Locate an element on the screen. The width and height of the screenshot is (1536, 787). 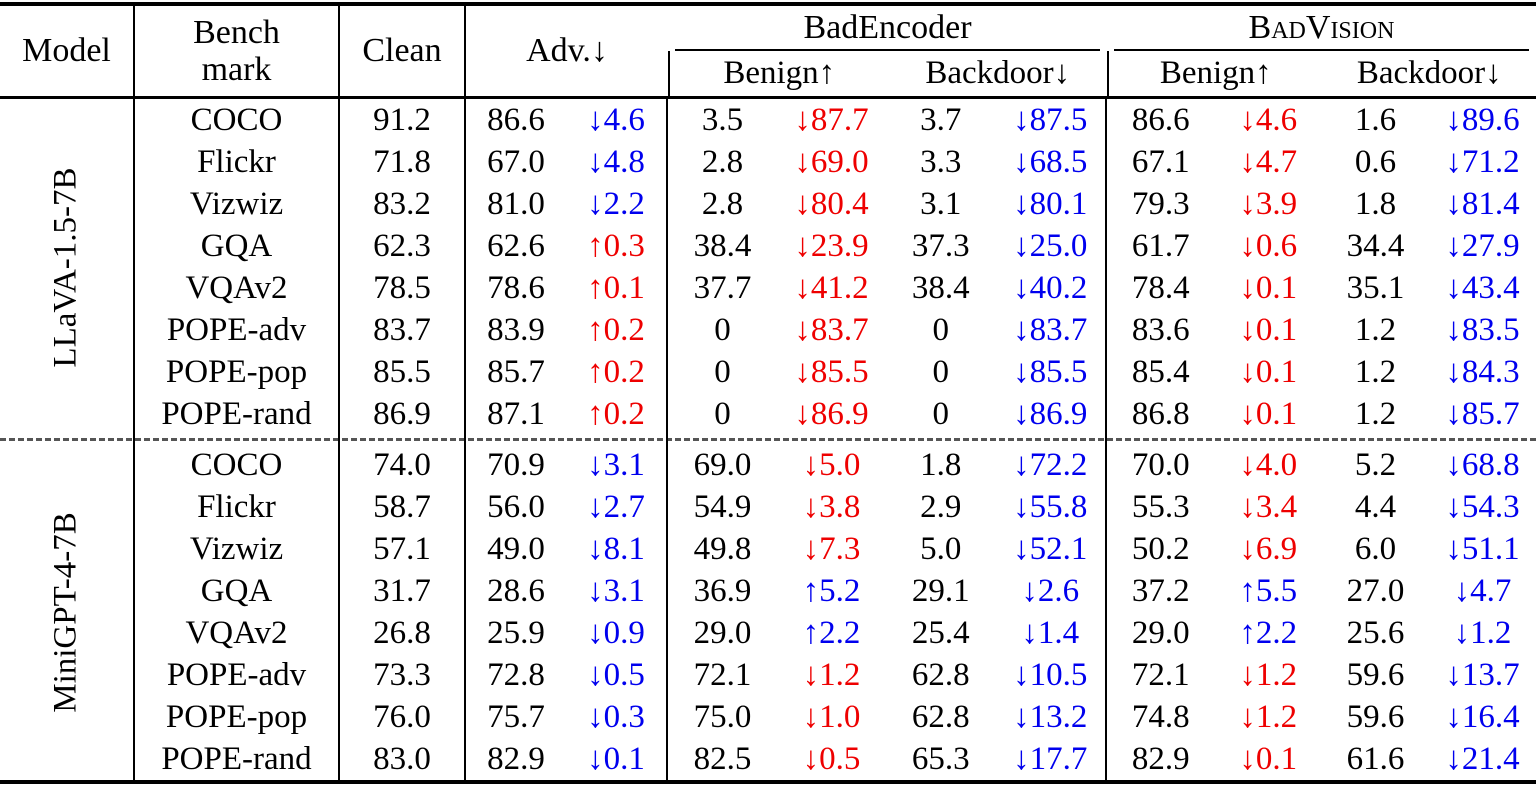
metric-value: 67.1 is located at coordinates (1160, 161).